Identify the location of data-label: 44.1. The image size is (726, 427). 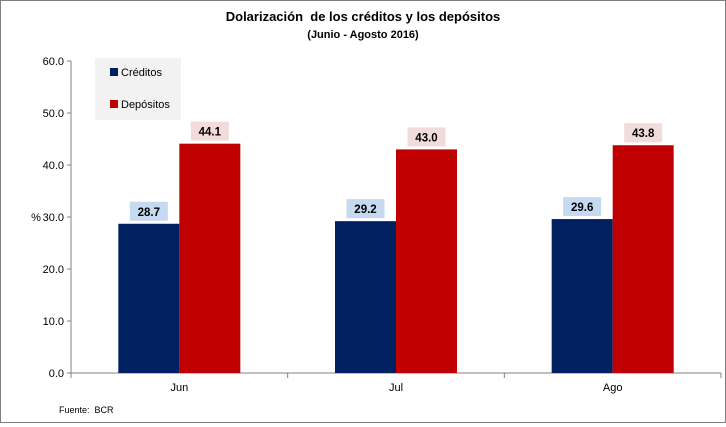
(210, 133).